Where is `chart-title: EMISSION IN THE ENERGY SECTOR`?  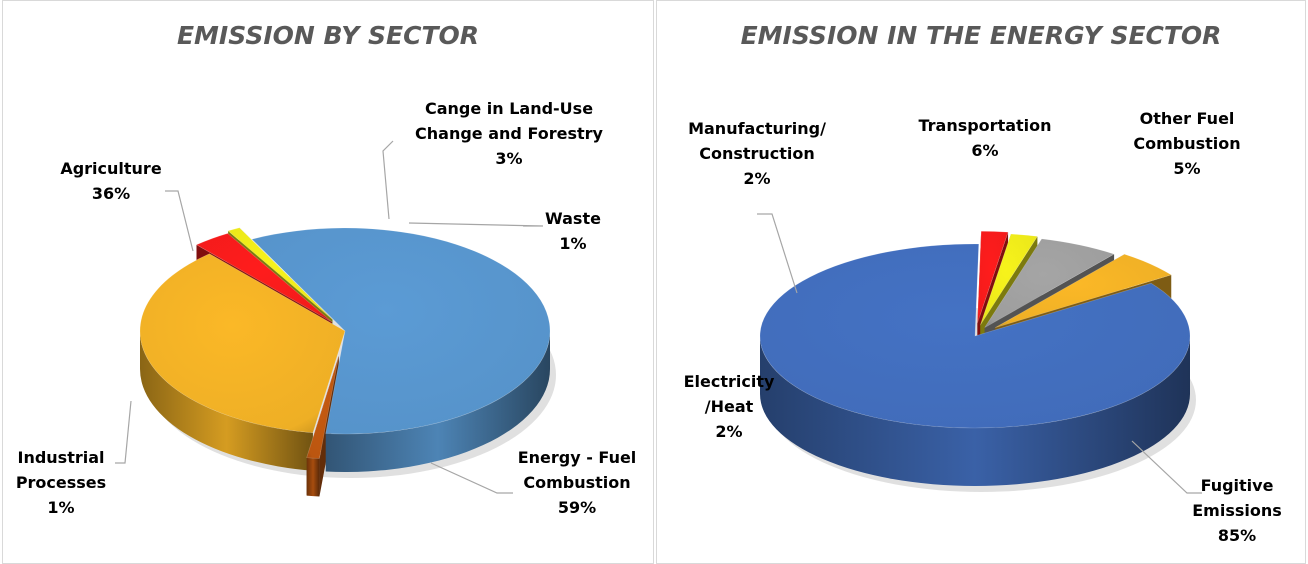
chart-title: EMISSION IN THE ENERGY SECTOR is located at coordinates (981, 35).